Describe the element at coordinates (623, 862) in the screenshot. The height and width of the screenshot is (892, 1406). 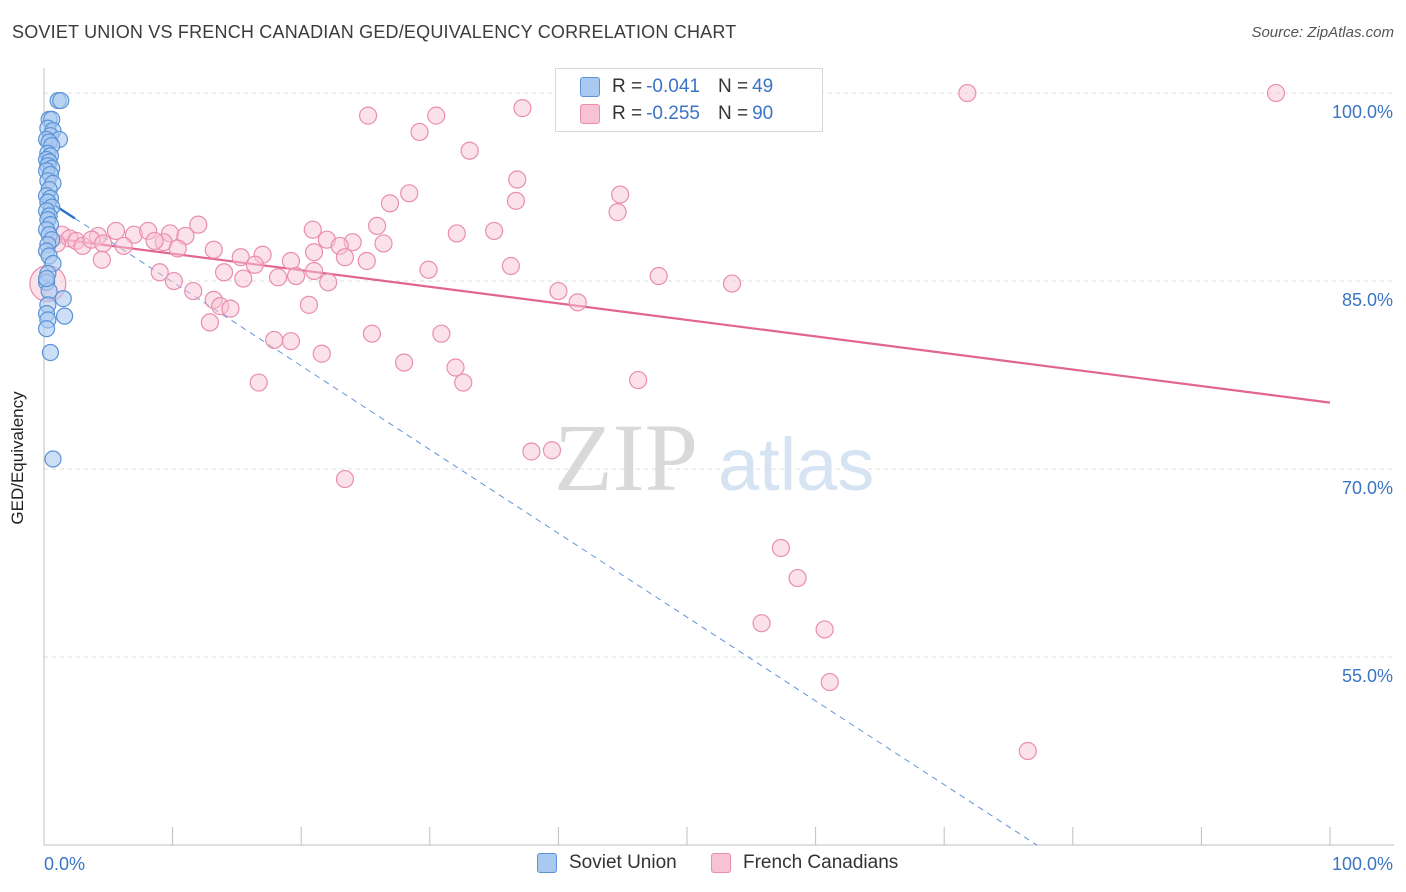
I see `legend-soviet-label: Soviet Union` at that location.